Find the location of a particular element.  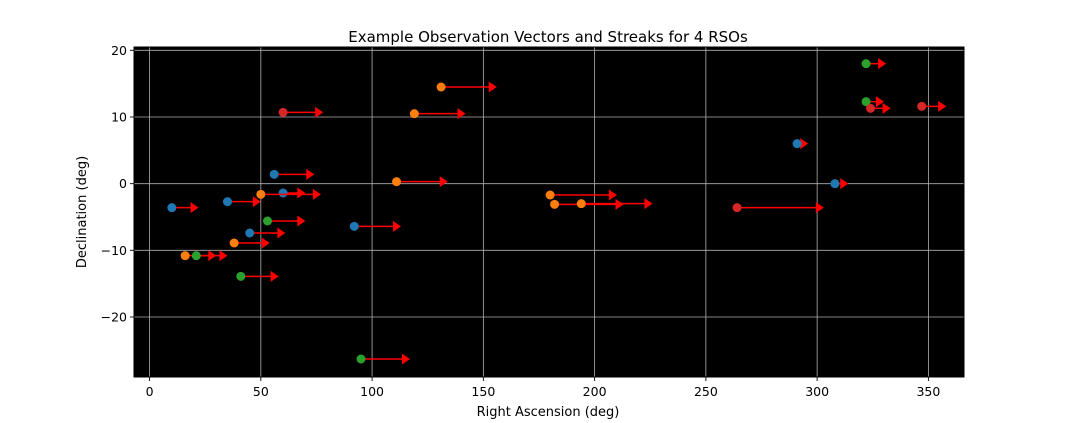

y-tick-label: 0 is located at coordinates (123, 183).